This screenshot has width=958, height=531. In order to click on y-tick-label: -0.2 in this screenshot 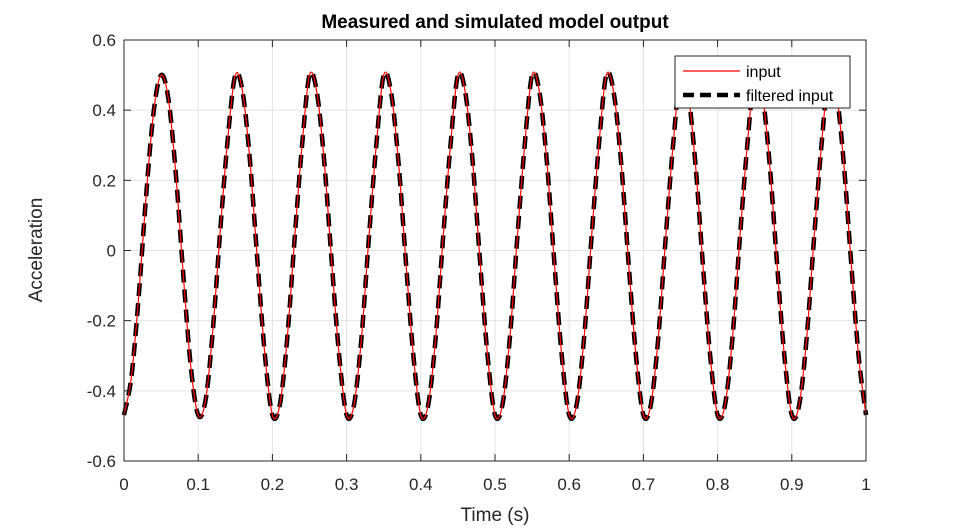, I will do `click(101, 321)`.